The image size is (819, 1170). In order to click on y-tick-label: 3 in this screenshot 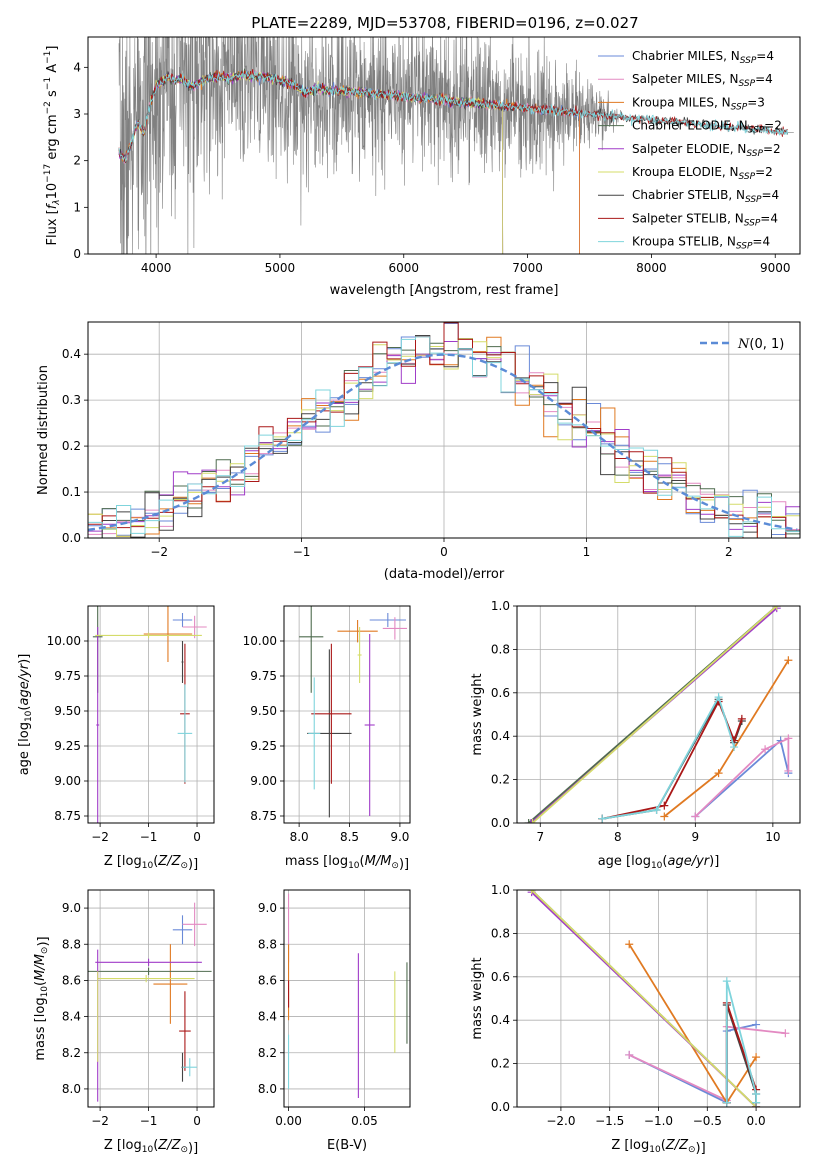, I will do `click(77, 114)`.